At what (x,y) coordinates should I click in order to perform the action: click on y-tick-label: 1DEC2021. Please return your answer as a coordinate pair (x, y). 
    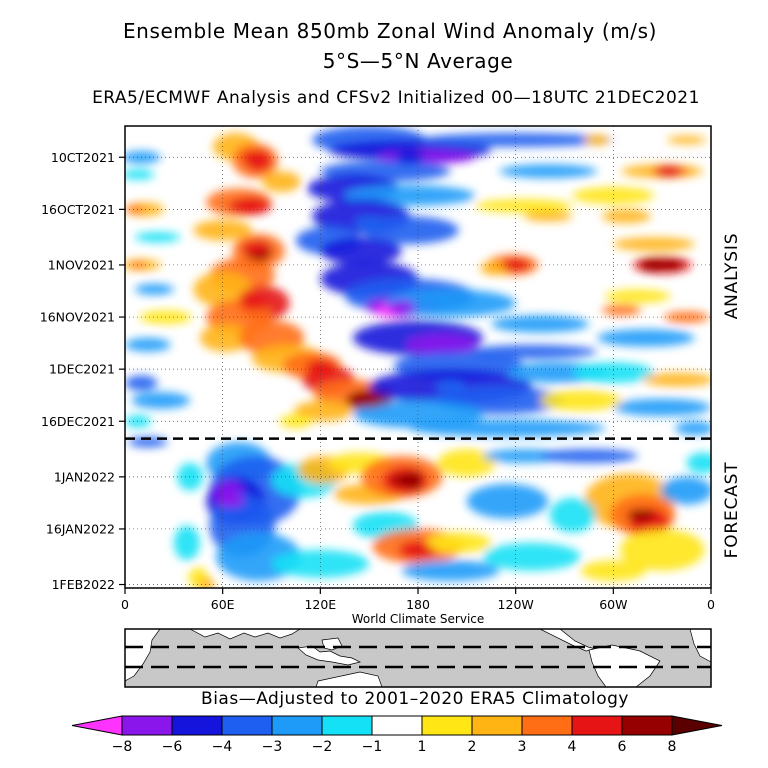
    Looking at the image, I should click on (82, 369).